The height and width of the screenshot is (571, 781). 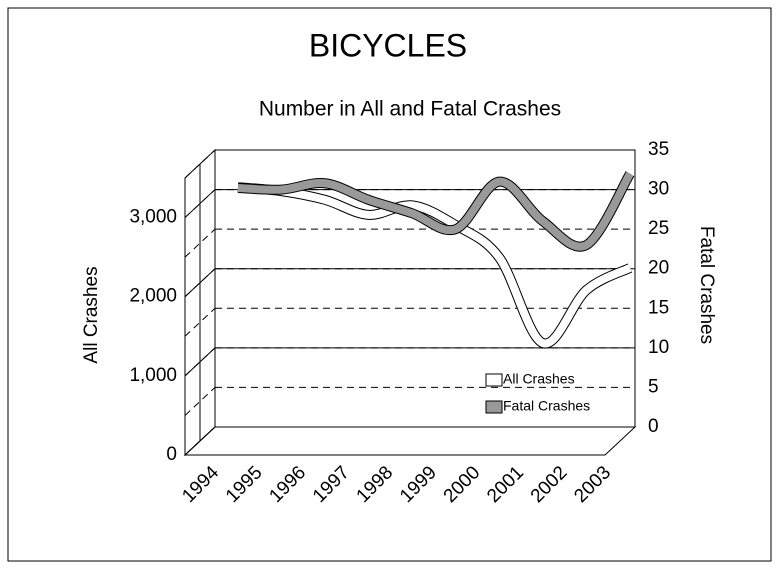 I want to click on y2-tick-label: 0, so click(x=653, y=426).